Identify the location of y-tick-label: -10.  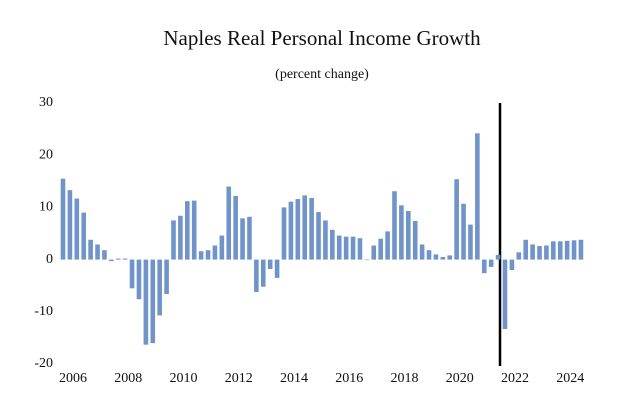
(43, 311).